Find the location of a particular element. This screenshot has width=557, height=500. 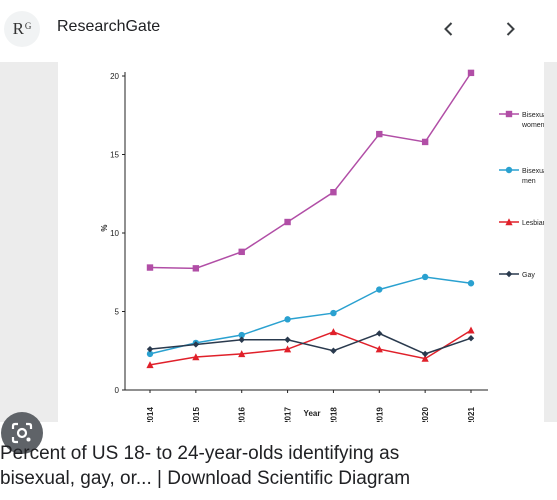

x-tick-label: 2020 is located at coordinates (425, 414).